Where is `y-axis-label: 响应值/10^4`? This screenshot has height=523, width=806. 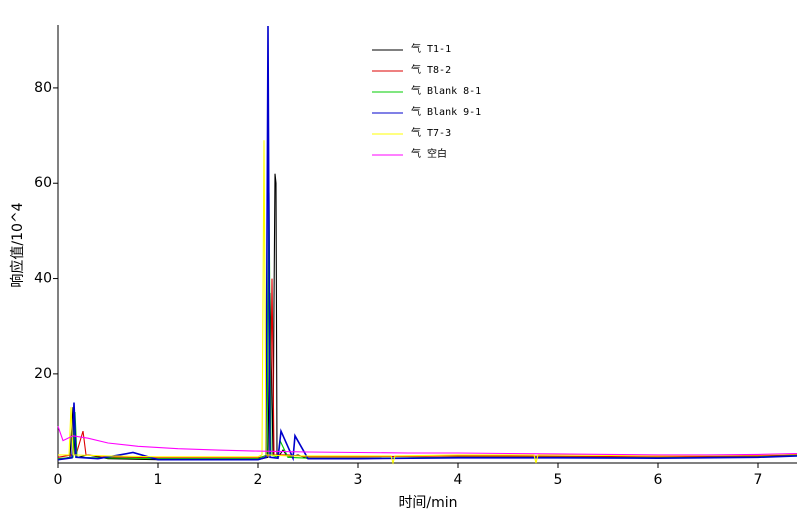
y-axis-label: 响应值/10^4 is located at coordinates (17, 244).